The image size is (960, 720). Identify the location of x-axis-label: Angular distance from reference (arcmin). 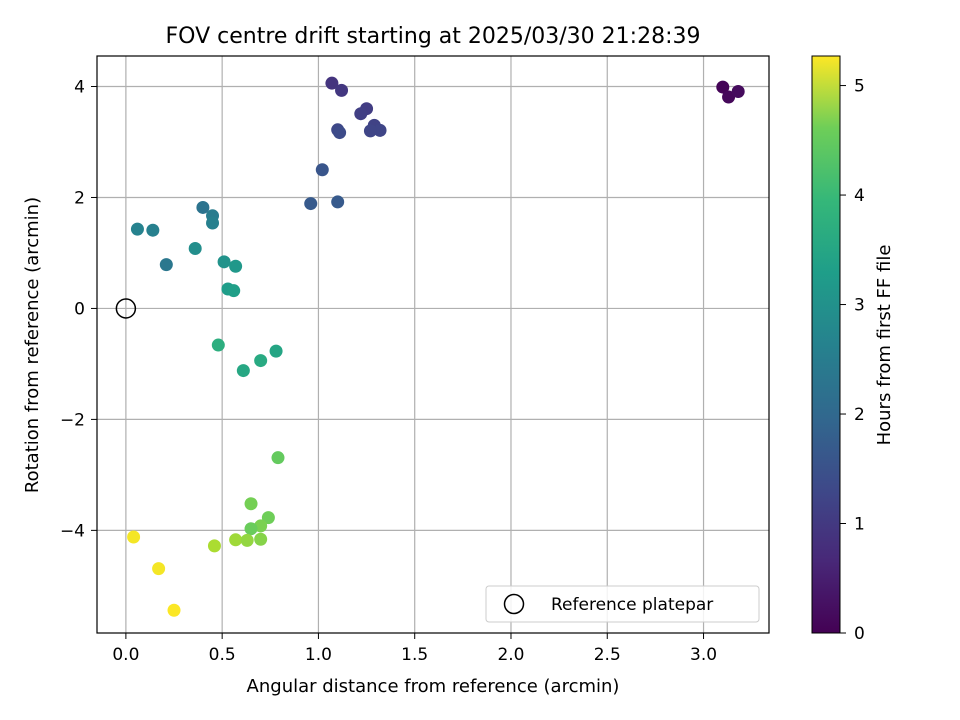
(433, 686).